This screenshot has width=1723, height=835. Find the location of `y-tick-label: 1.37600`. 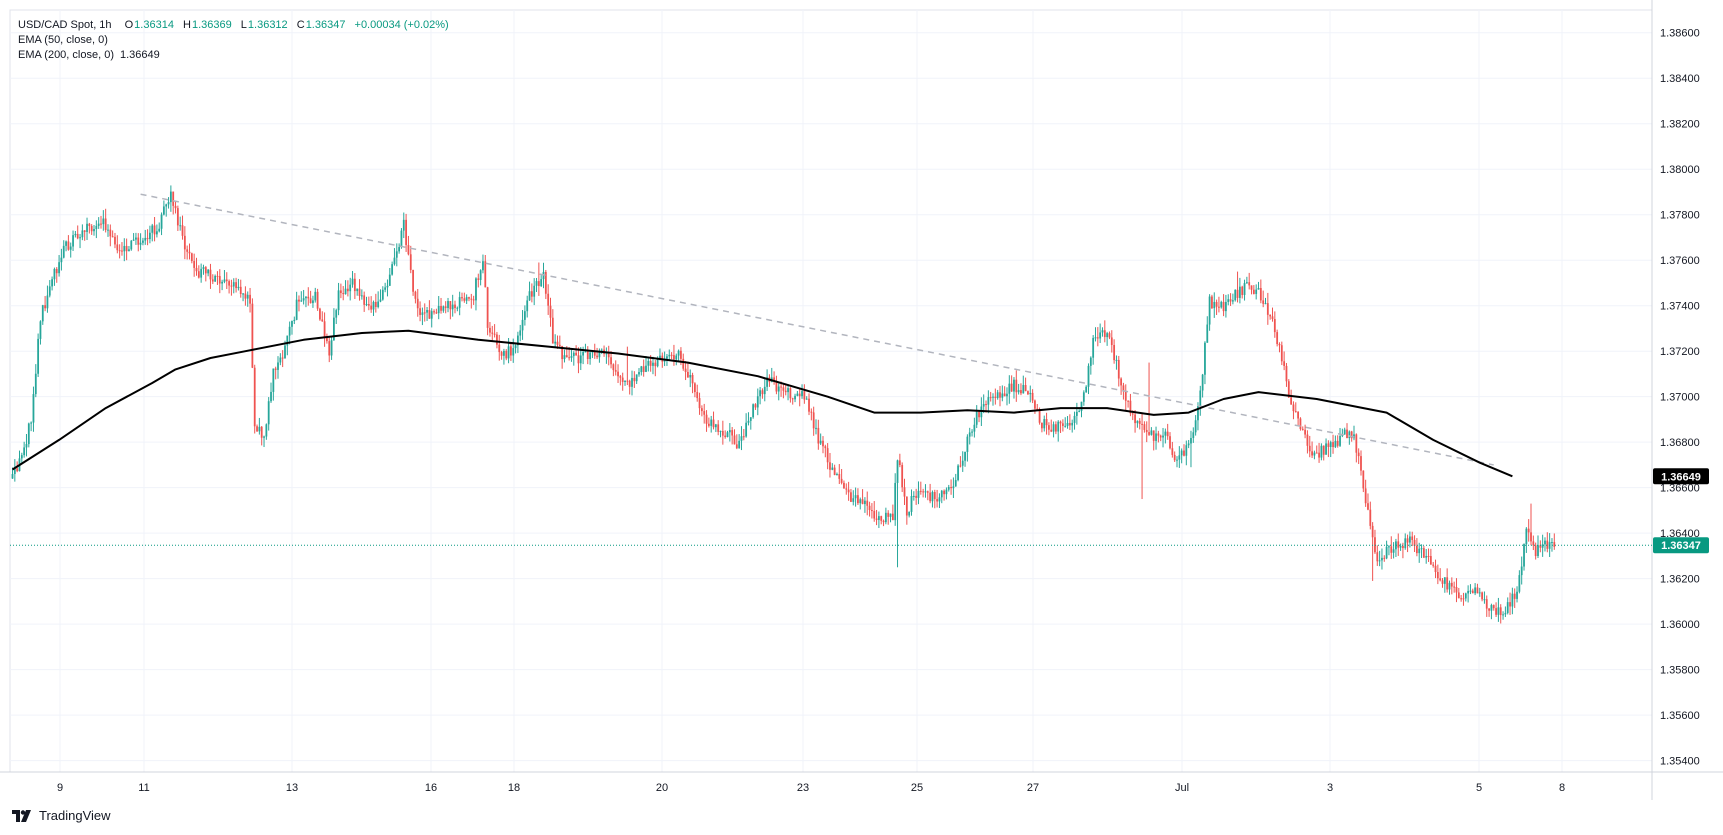

y-tick-label: 1.37600 is located at coordinates (1680, 261).